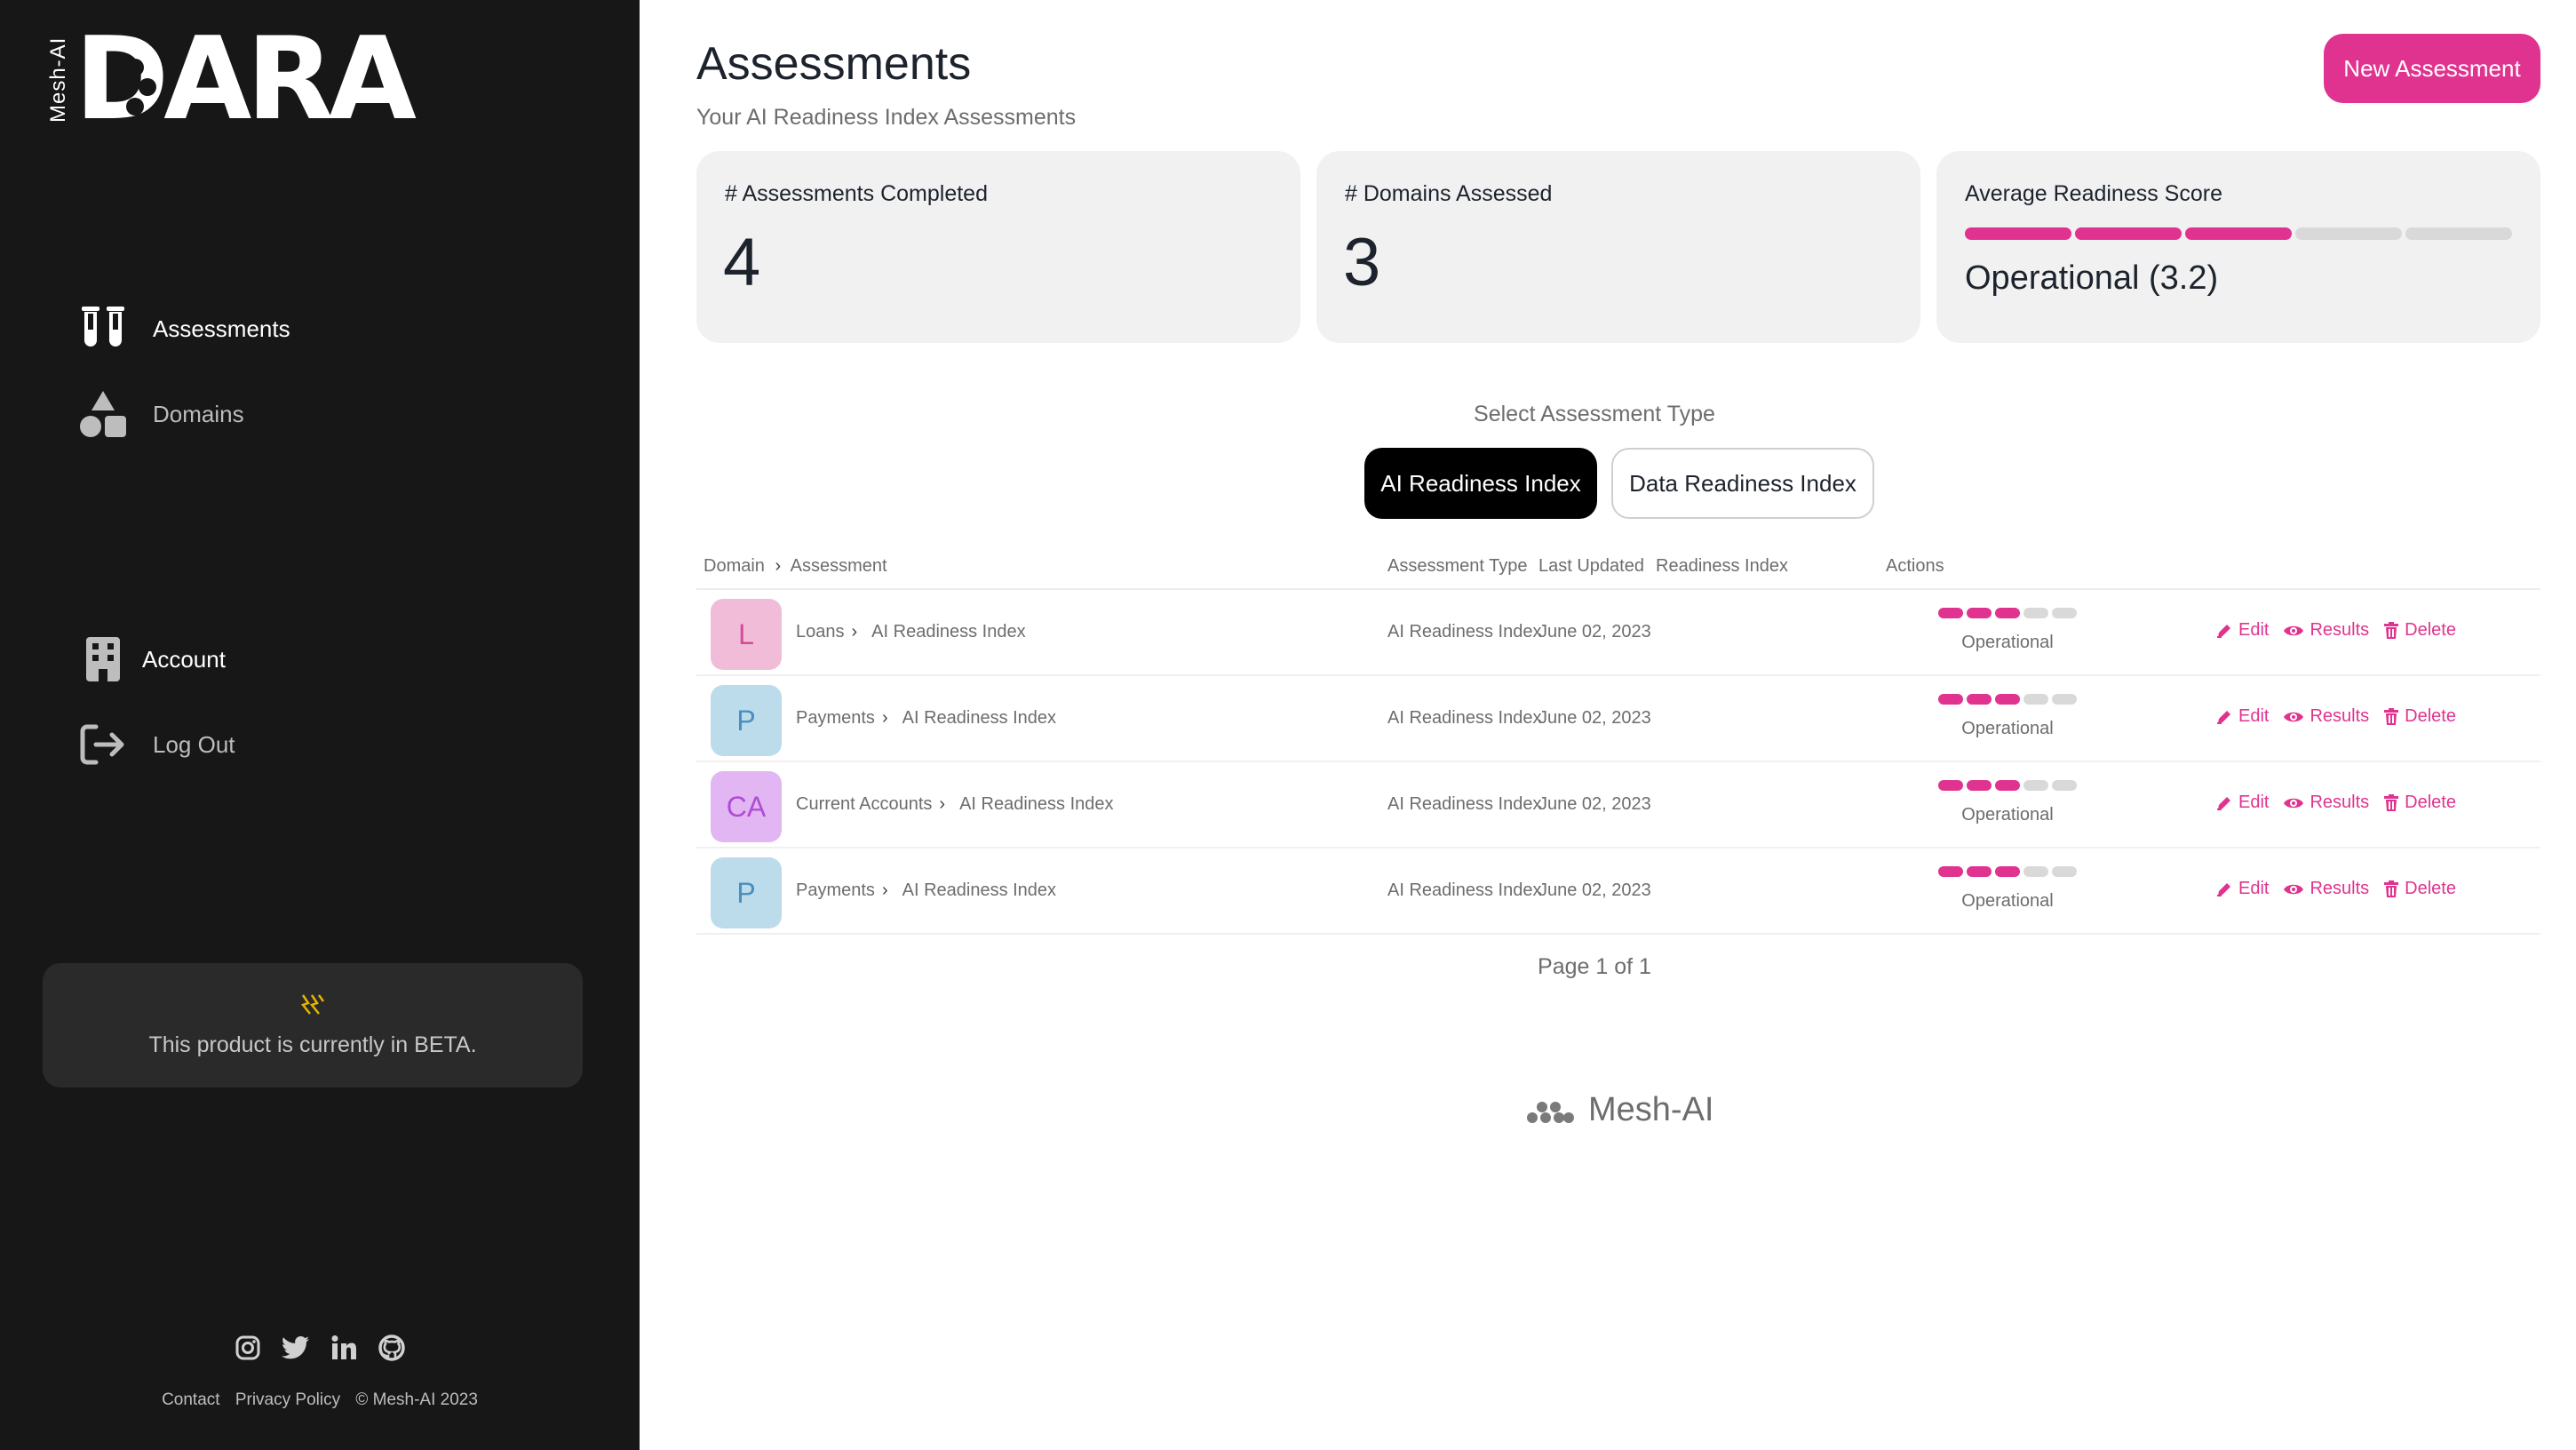  What do you see at coordinates (1742, 484) in the screenshot?
I see `toggle-data-readiness-index: Data Readiness Index` at bounding box center [1742, 484].